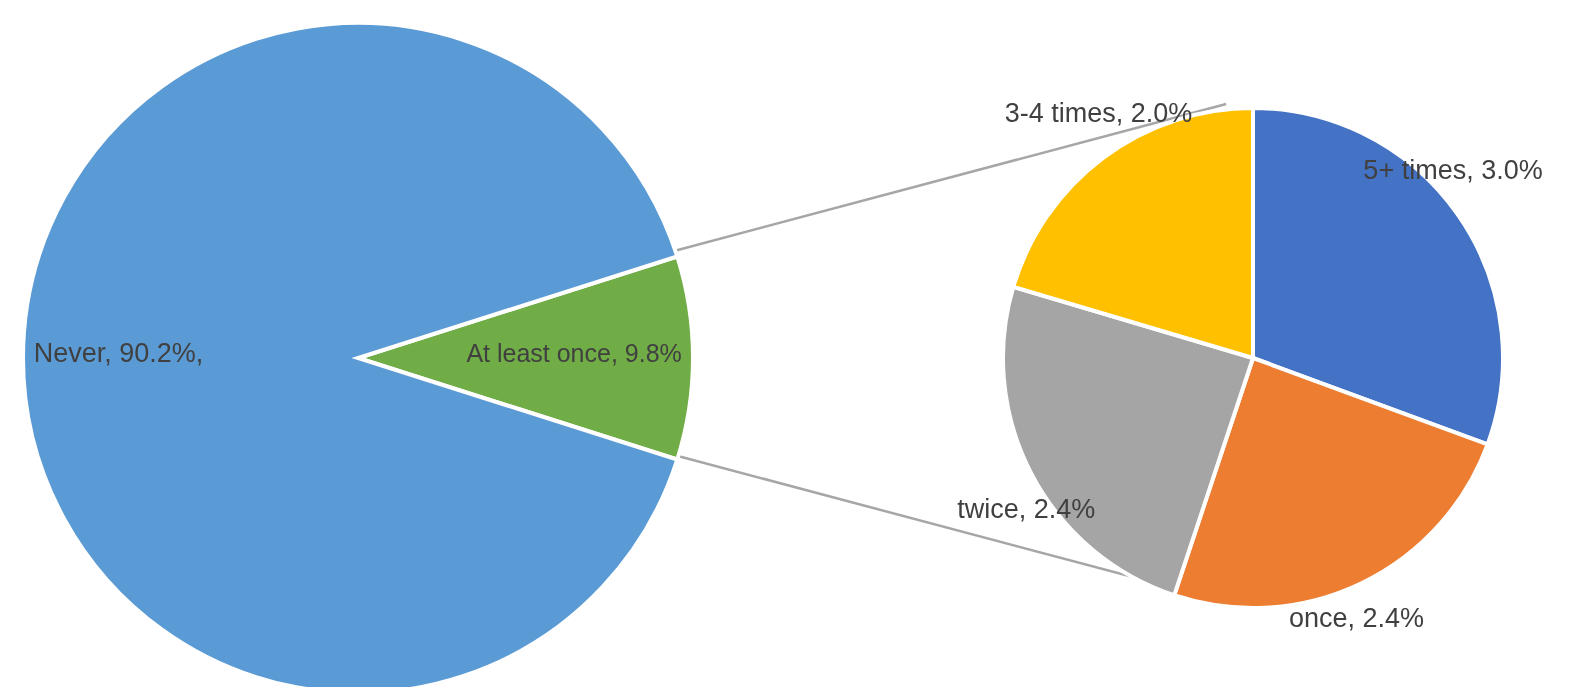 Image resolution: width=1573 pixels, height=687 pixels. I want to click on slice-label: once, 2.4%, so click(1356, 618).